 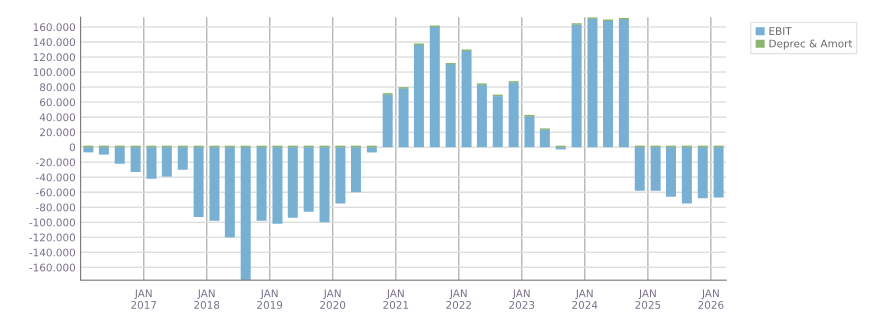 I want to click on y-tick-label: 60.000, so click(x=58, y=102).